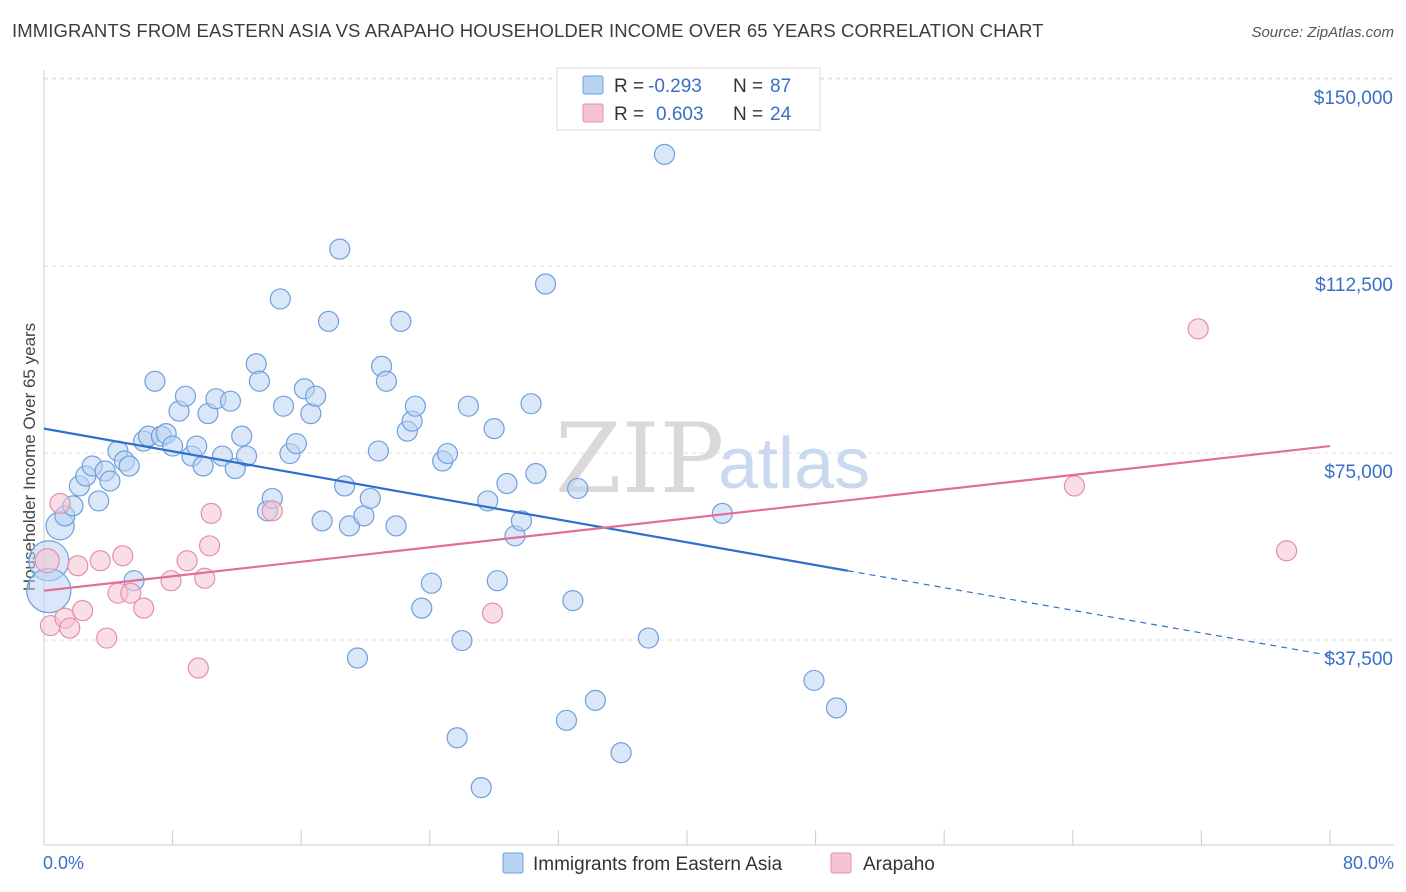 The image size is (1406, 892). I want to click on x-axis-start-label: 0.0%, so click(63, 863).